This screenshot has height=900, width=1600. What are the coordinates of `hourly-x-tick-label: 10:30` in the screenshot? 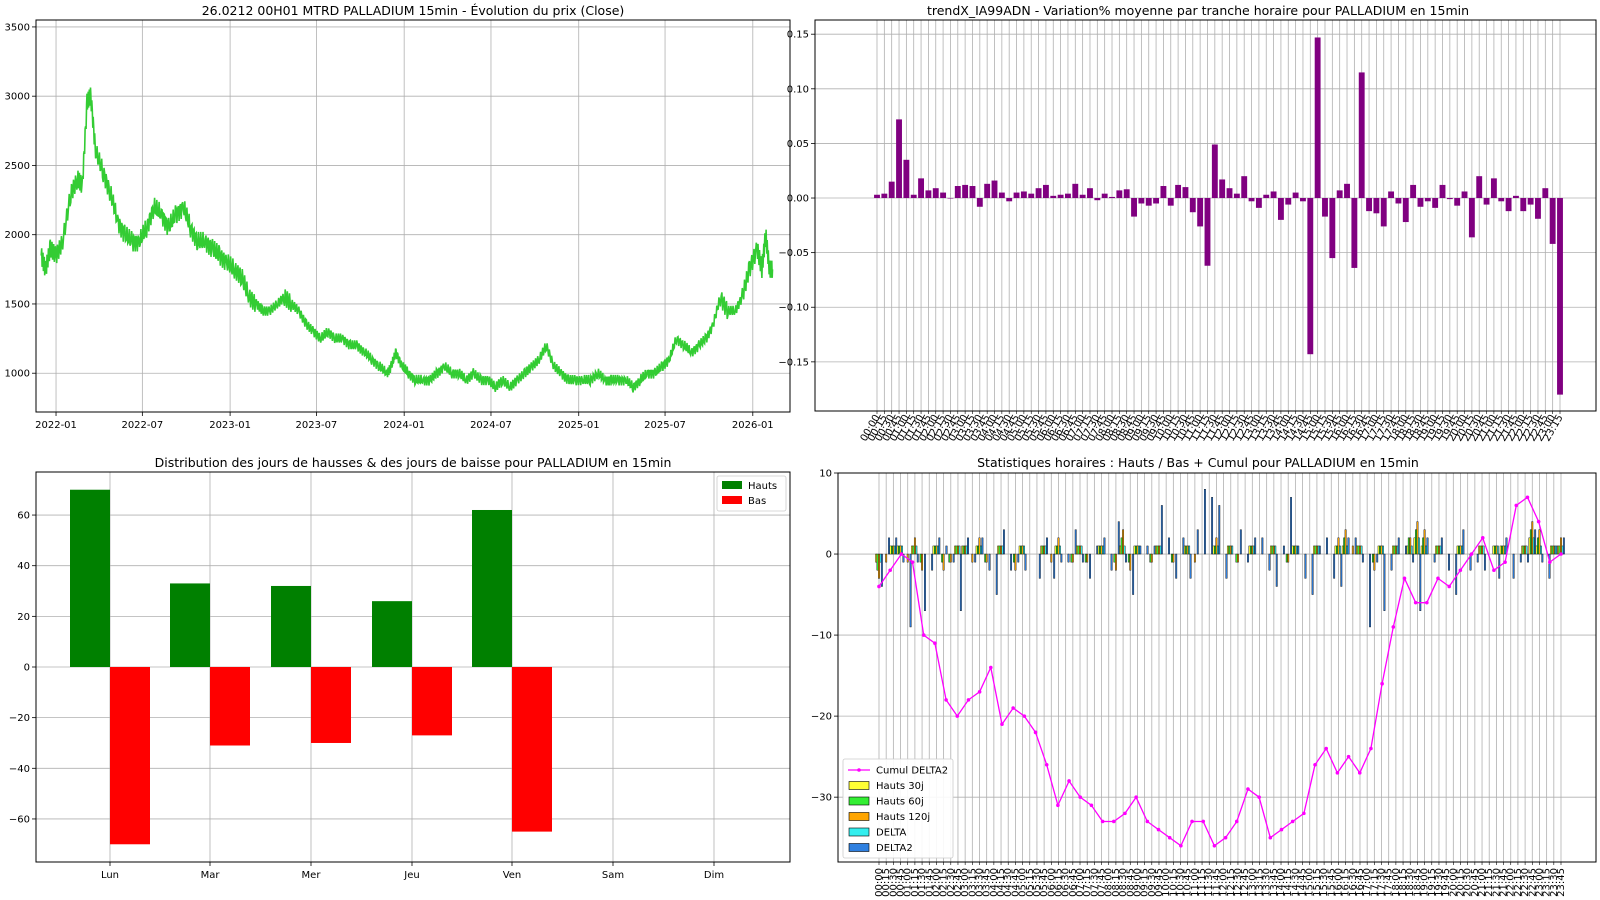 It's located at (1181, 882).